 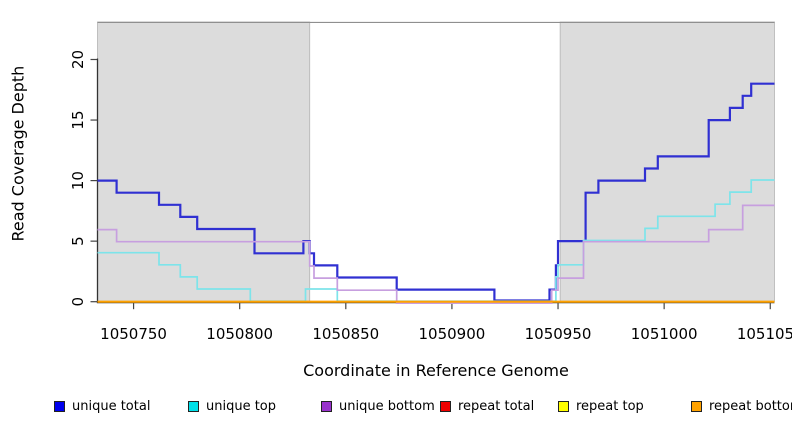 I want to click on legend-label: repeat bottom, so click(x=750, y=406).